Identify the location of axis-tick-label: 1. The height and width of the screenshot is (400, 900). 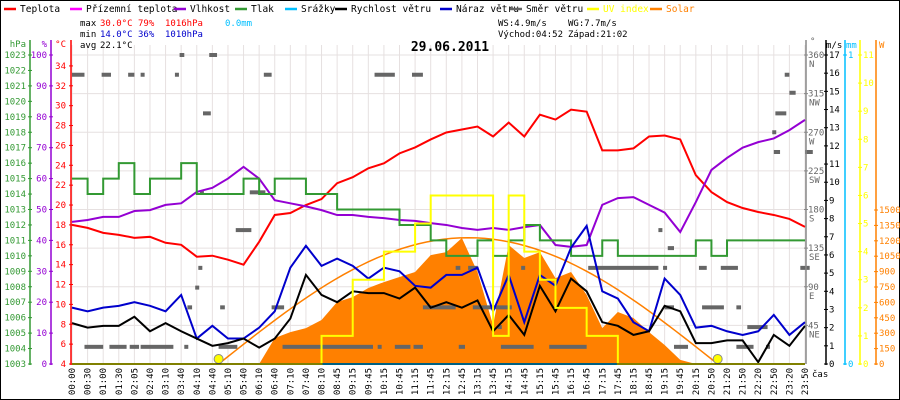
(850, 56).